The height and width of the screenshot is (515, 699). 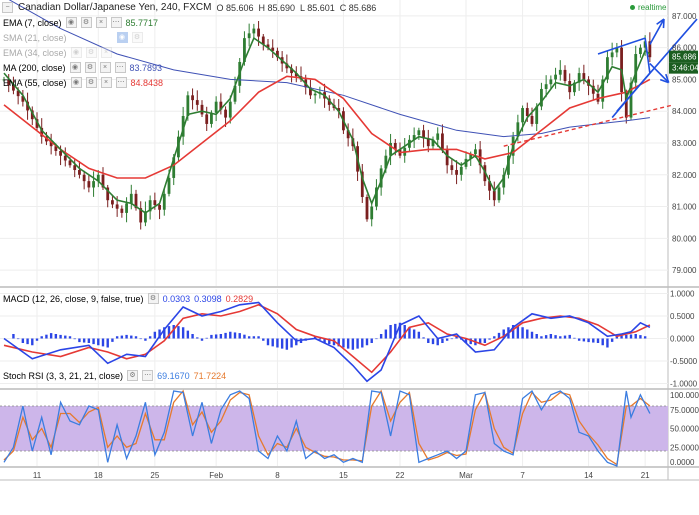 I want to click on legend-ema7: EMA (7, close) ◉ ⚙ × ⋯ 85.7717, so click(x=80, y=22).